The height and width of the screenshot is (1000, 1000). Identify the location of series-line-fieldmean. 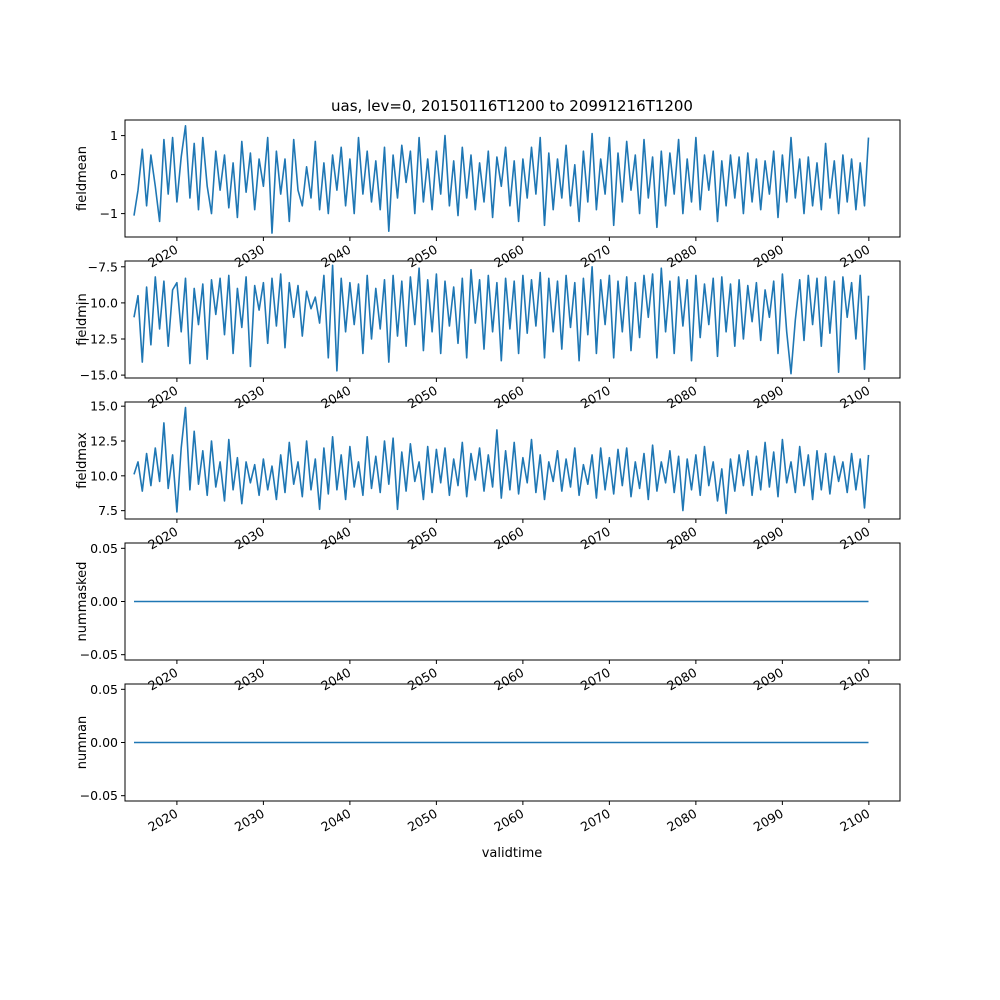
(501, 179).